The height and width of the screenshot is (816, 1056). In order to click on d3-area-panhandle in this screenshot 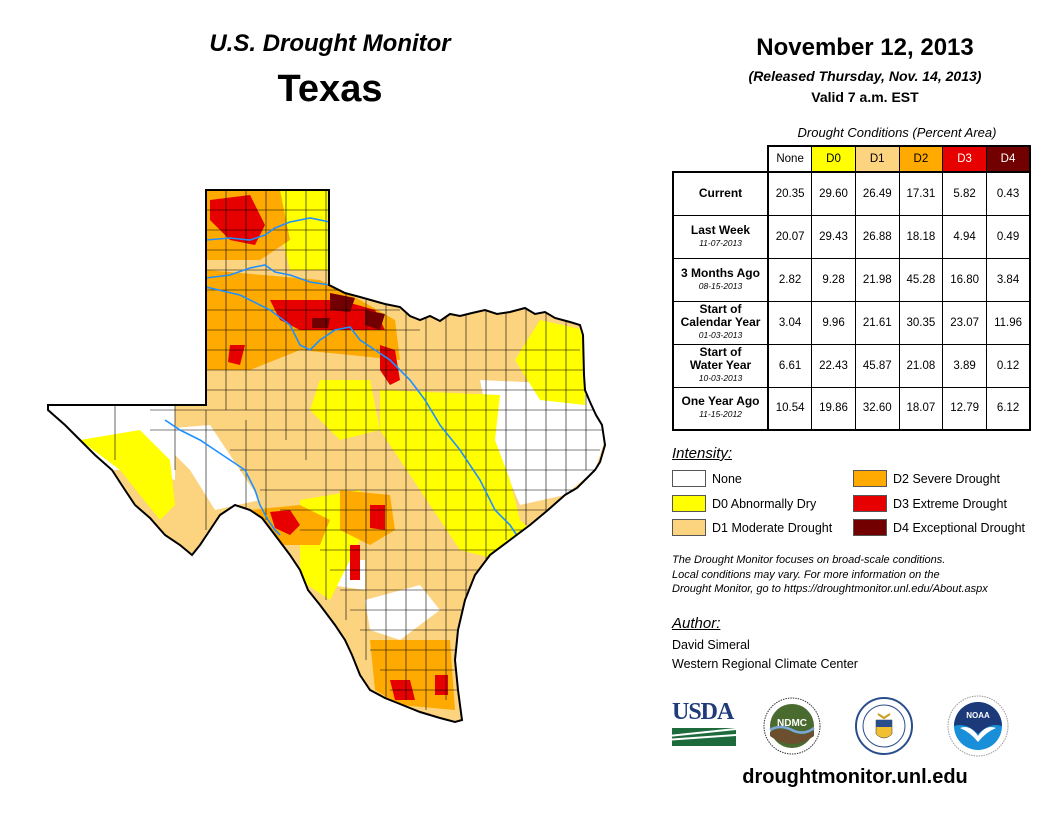, I will do `click(237, 220)`.